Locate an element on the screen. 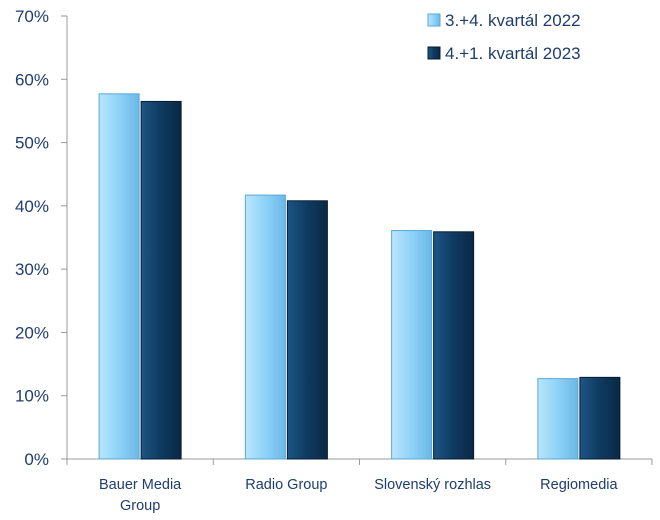 The width and height of the screenshot is (660, 520). y-tick-label: 0% is located at coordinates (36, 459).